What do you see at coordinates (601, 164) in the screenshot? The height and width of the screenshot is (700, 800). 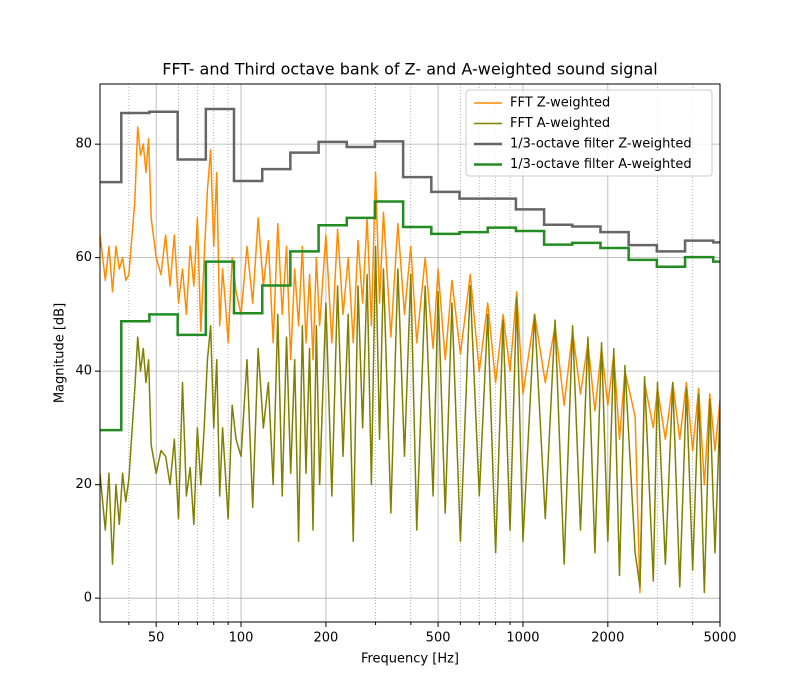 I see `legend-label: 1/3-octave filter A-weighted` at bounding box center [601, 164].